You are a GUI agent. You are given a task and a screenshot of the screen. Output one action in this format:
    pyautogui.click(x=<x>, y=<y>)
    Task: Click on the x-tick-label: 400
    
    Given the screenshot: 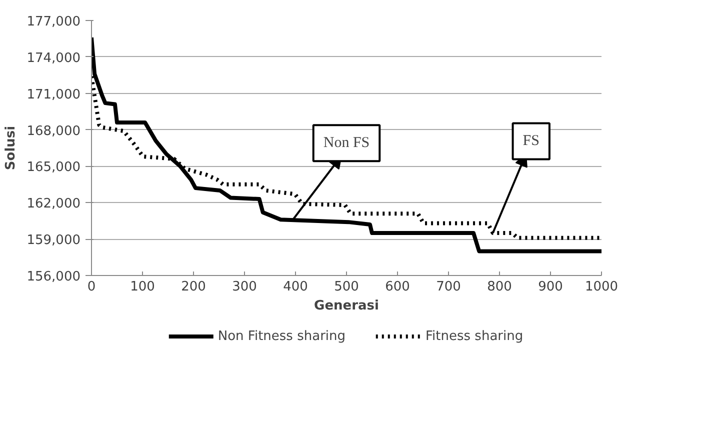 What is the action you would take?
    pyautogui.click(x=295, y=287)
    